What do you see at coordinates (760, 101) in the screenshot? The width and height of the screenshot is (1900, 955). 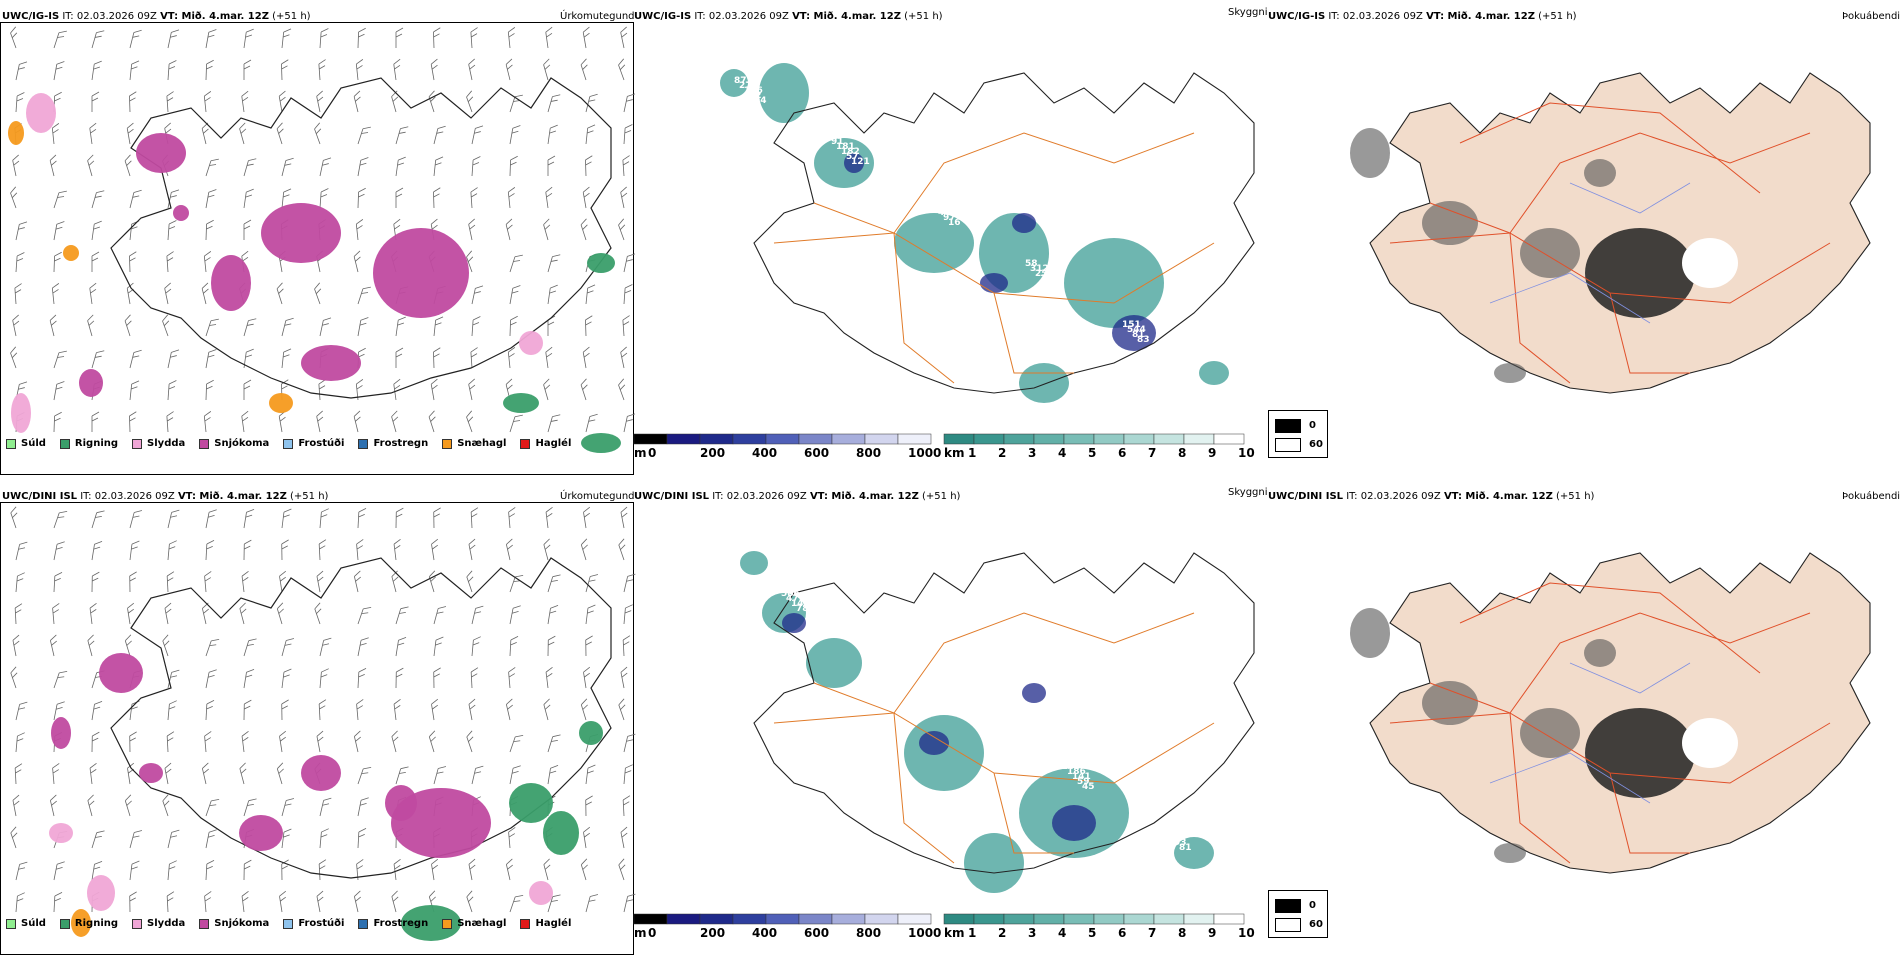 I see `cloud-base-value: 94` at bounding box center [760, 101].